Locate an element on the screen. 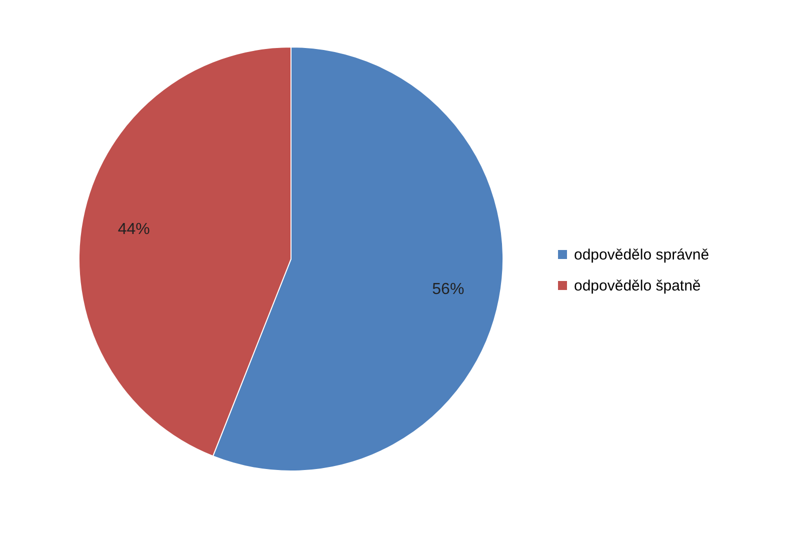 This screenshot has width=801, height=536. data-label: 44% is located at coordinates (134, 229).